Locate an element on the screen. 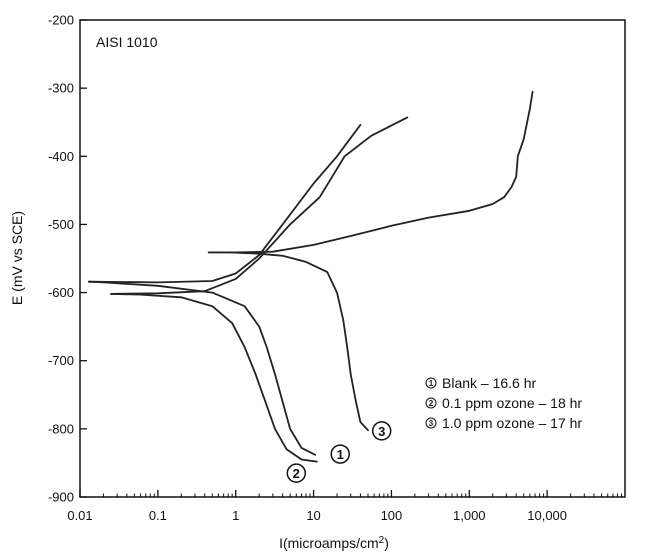 Image resolution: width=647 pixels, height=554 pixels. y-tick-label: -200 is located at coordinates (61, 20).